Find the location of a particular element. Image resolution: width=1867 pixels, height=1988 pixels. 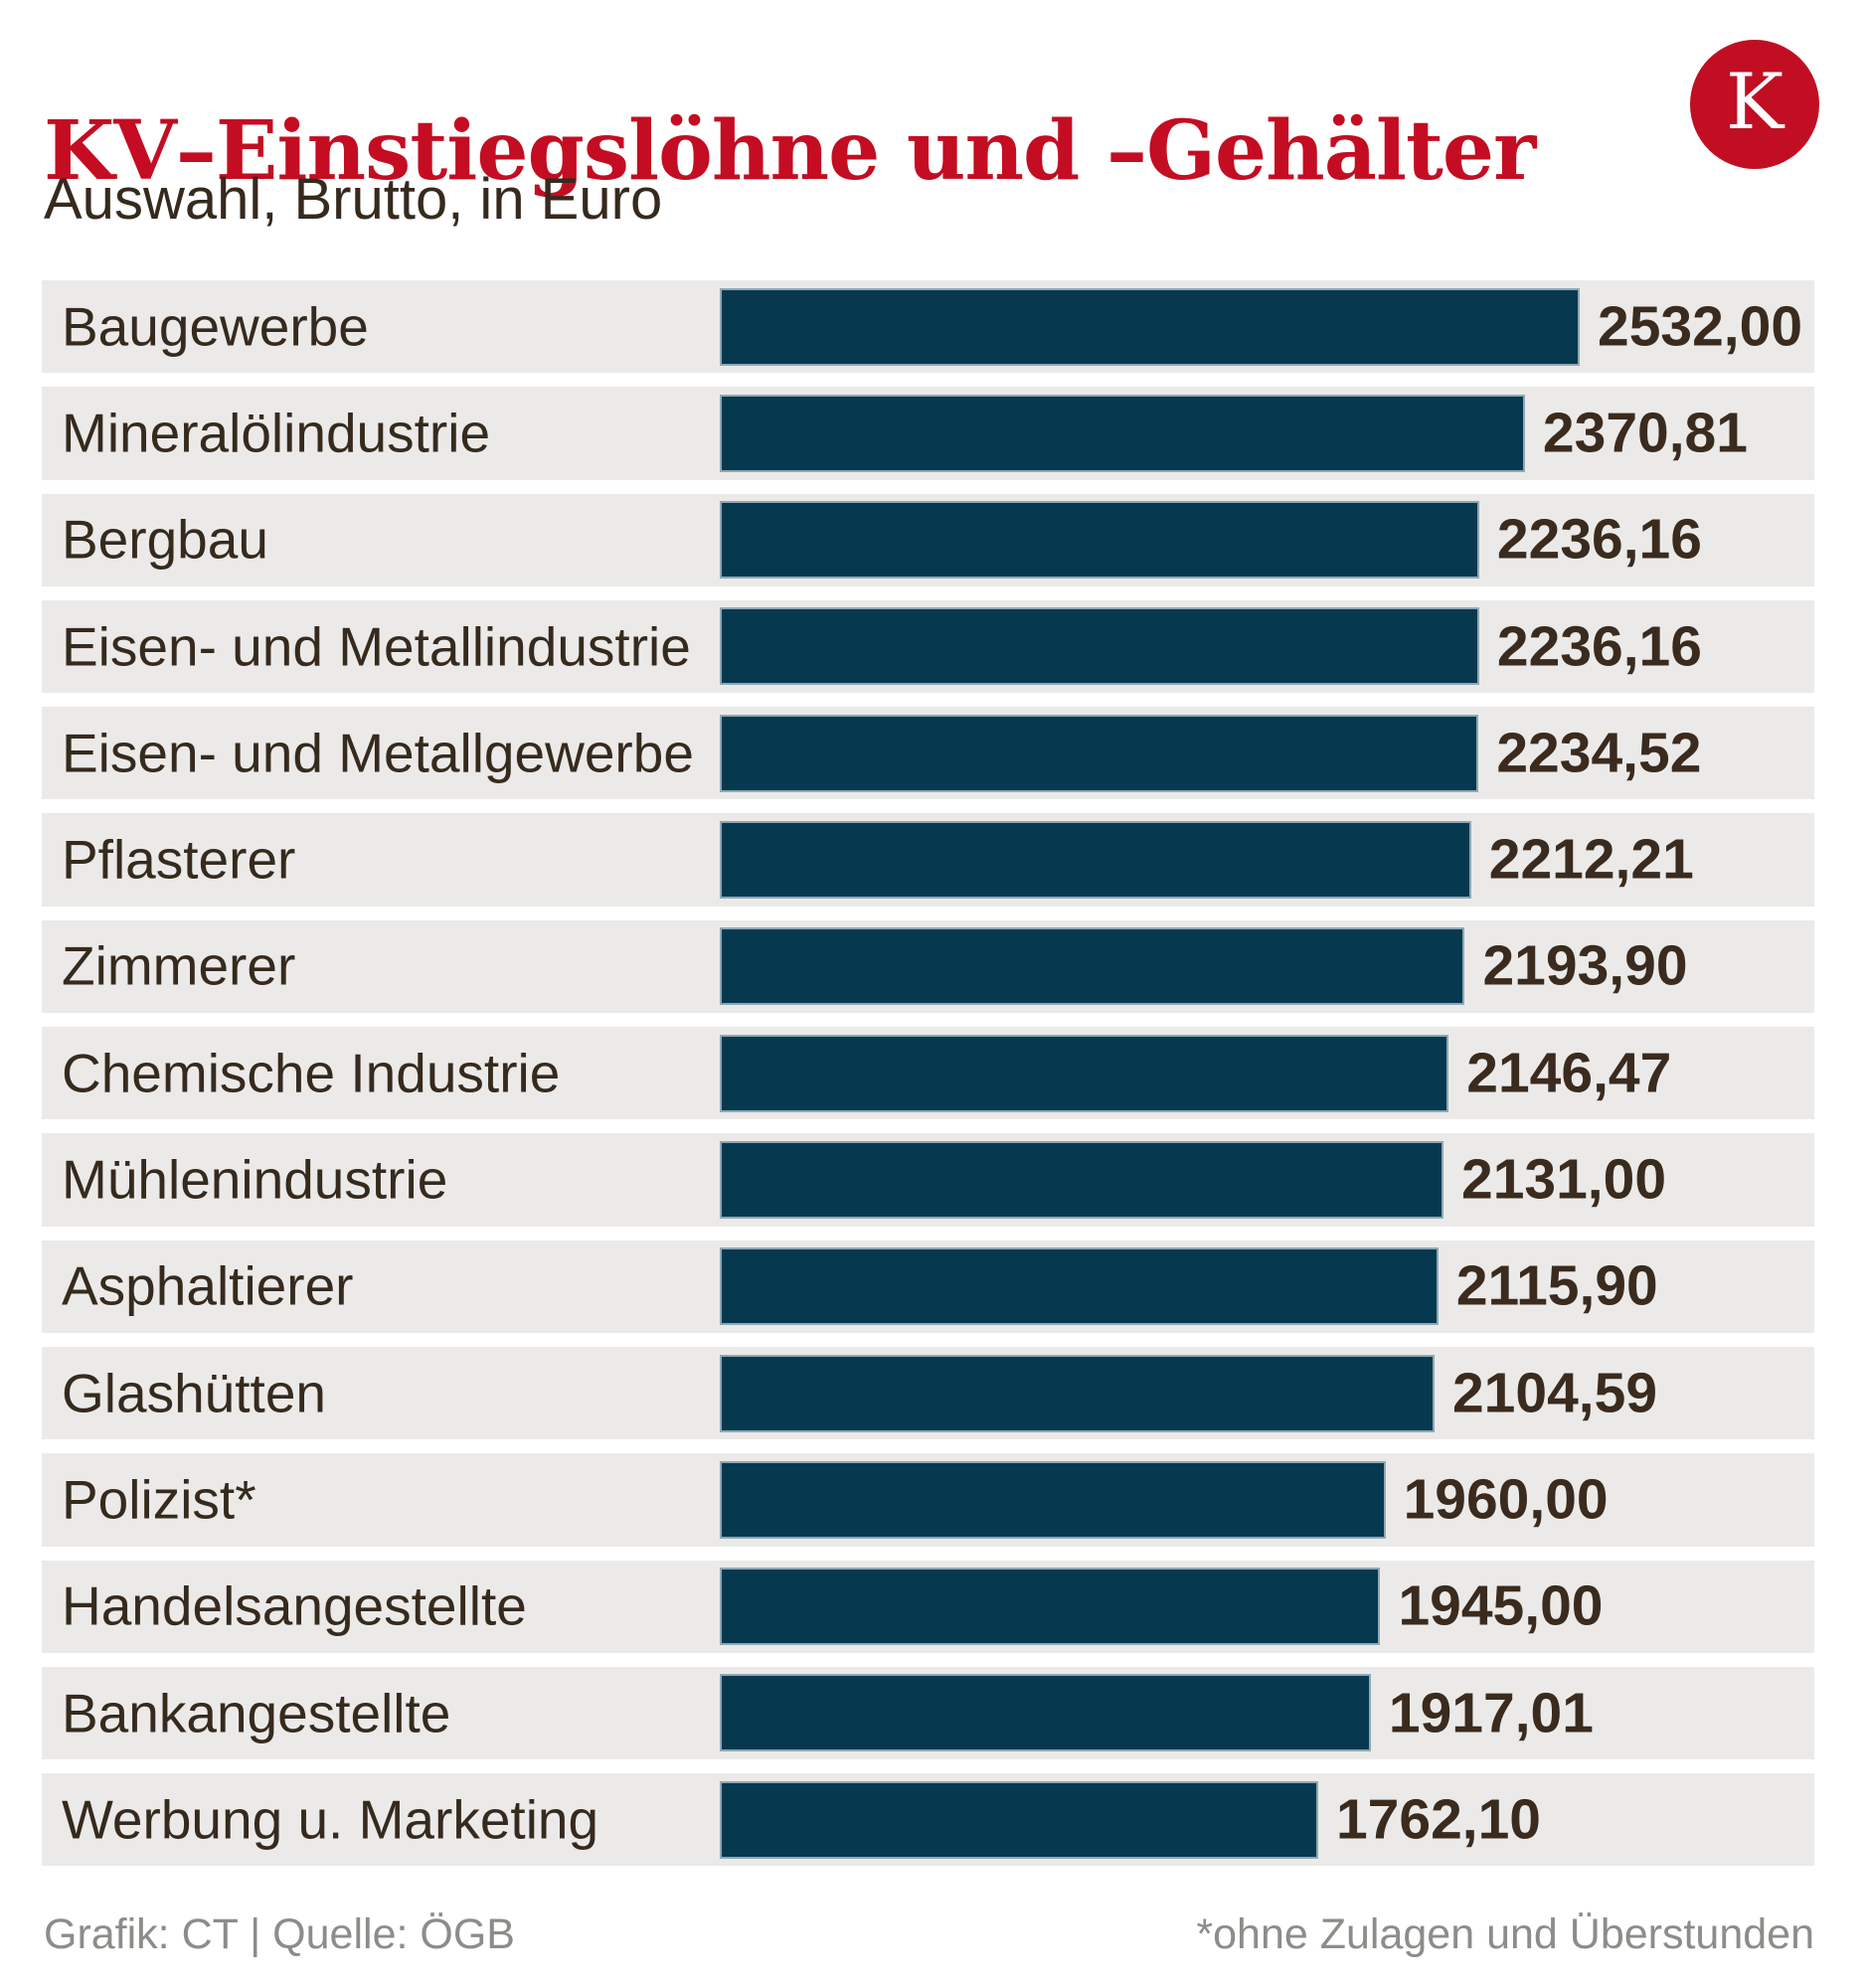

table-row: Asphaltierer 2115,90 is located at coordinates (928, 1286).